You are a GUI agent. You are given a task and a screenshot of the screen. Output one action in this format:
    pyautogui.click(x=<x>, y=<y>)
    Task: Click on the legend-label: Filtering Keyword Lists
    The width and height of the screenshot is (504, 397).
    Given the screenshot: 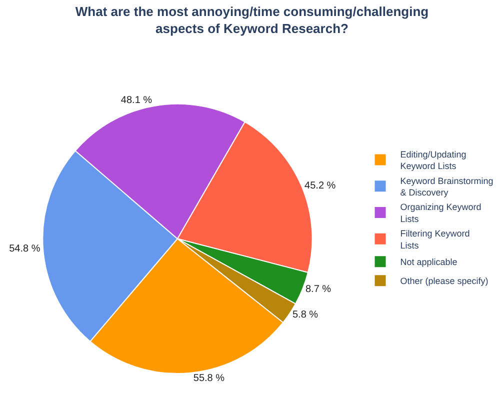 What is the action you would take?
    pyautogui.click(x=435, y=239)
    